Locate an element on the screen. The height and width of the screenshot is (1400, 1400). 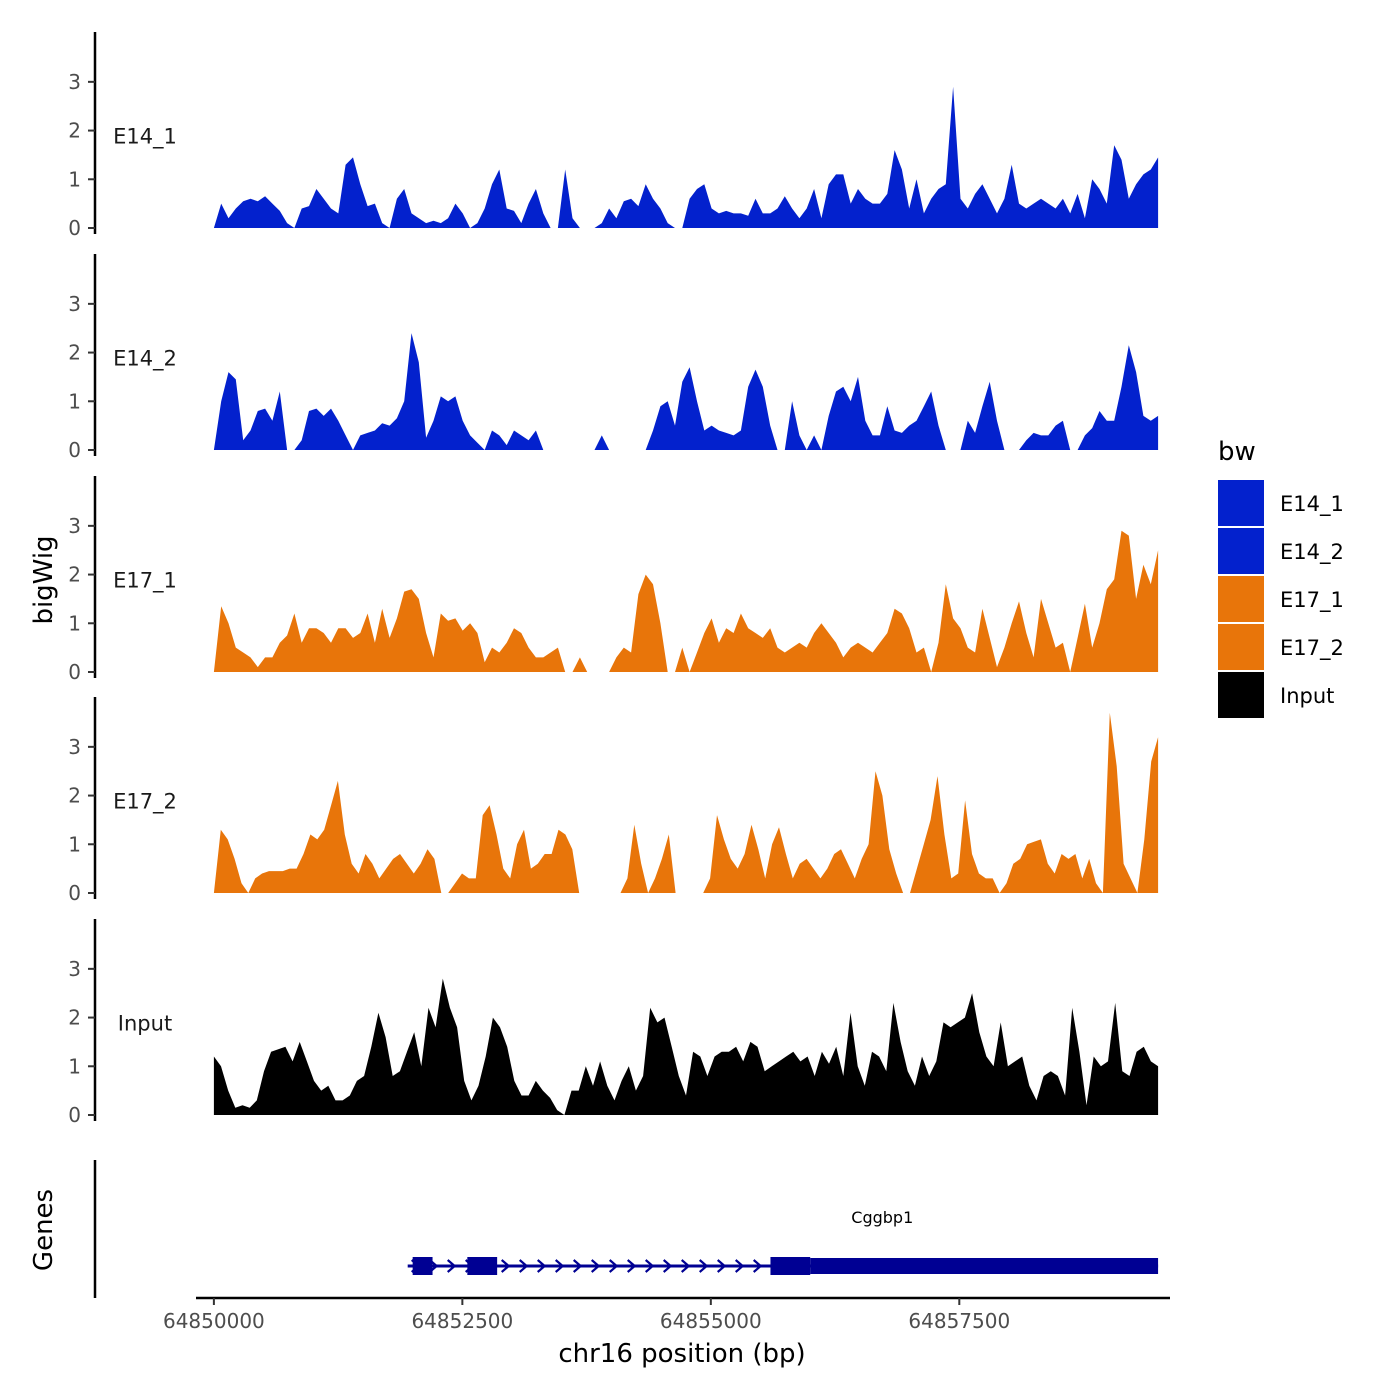
y-axis-title: bigWig is located at coordinates (44, 579).